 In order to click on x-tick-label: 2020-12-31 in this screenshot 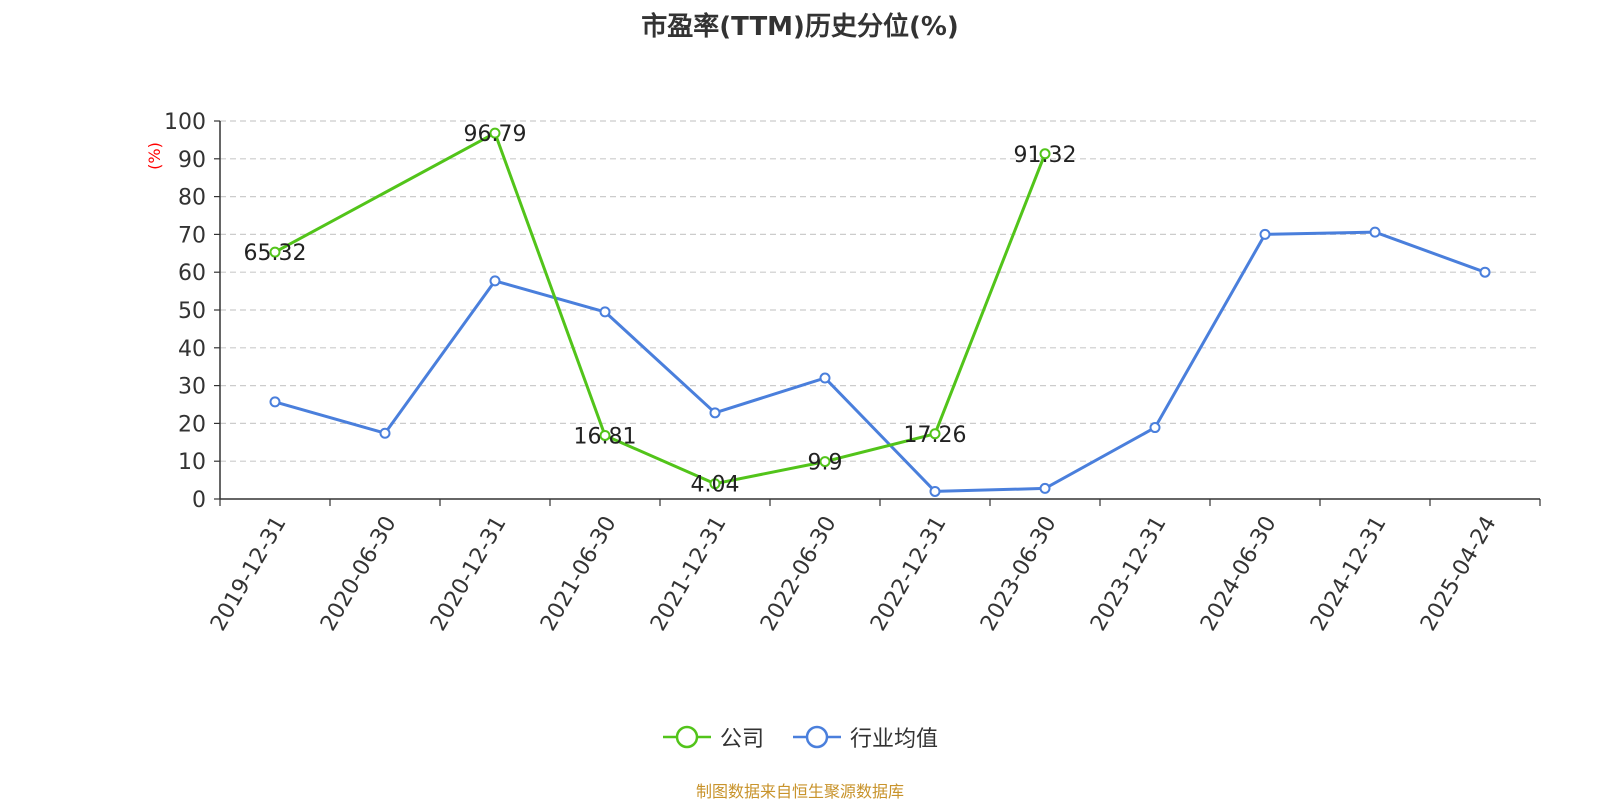, I will do `click(469, 573)`.